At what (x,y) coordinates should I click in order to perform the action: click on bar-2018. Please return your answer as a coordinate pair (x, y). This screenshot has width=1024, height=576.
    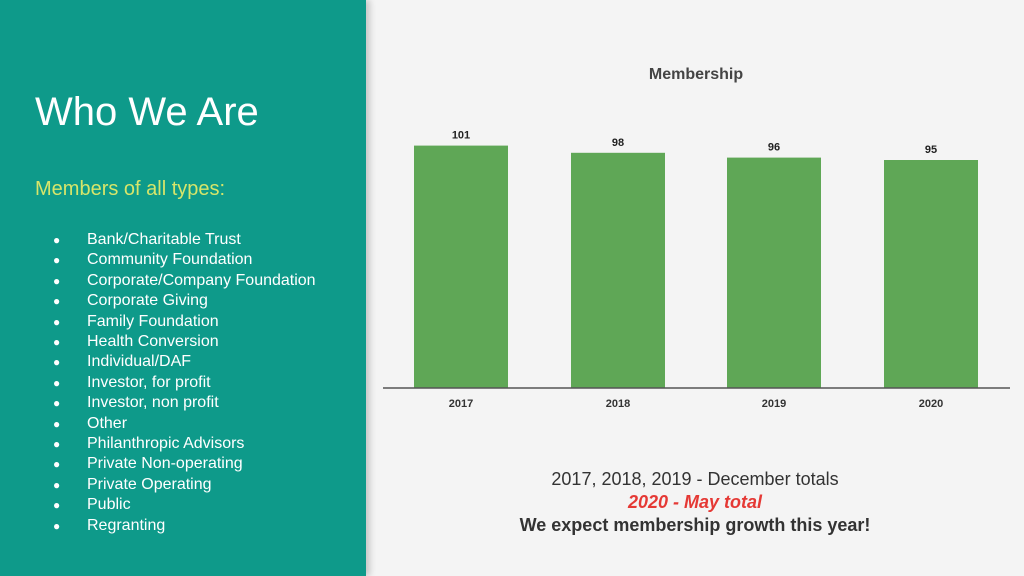
    Looking at the image, I should click on (618, 270).